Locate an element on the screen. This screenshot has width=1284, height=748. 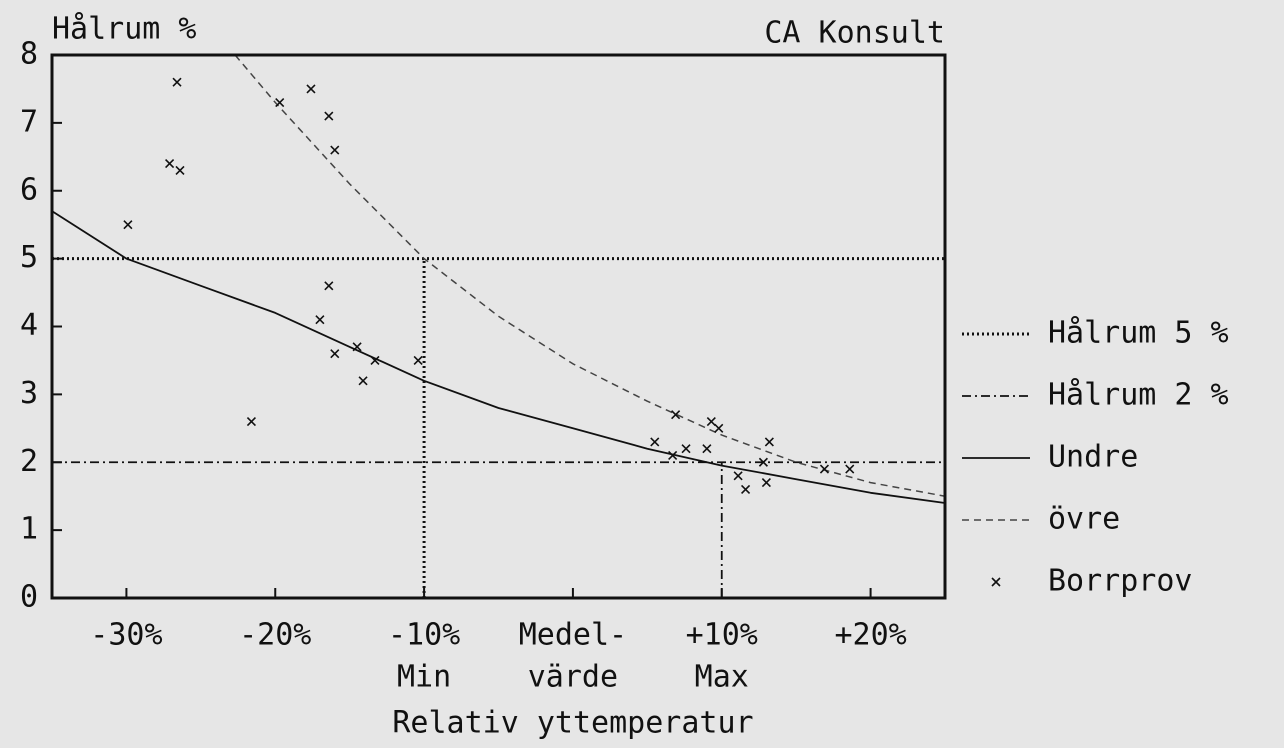
x-tick-label: Medel- is located at coordinates (573, 635).